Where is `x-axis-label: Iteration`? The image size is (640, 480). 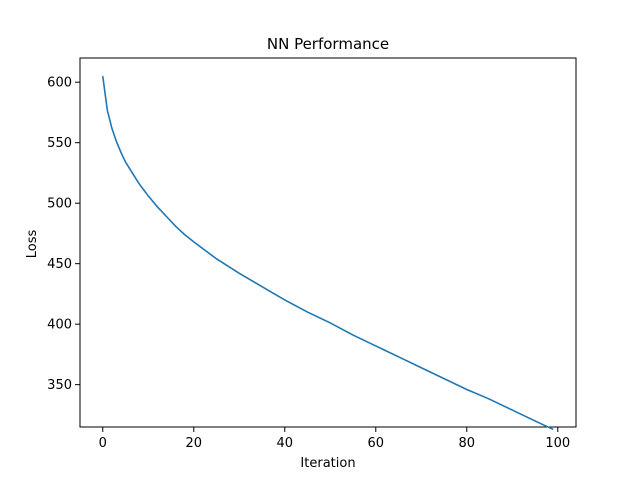
x-axis-label: Iteration is located at coordinates (327, 463).